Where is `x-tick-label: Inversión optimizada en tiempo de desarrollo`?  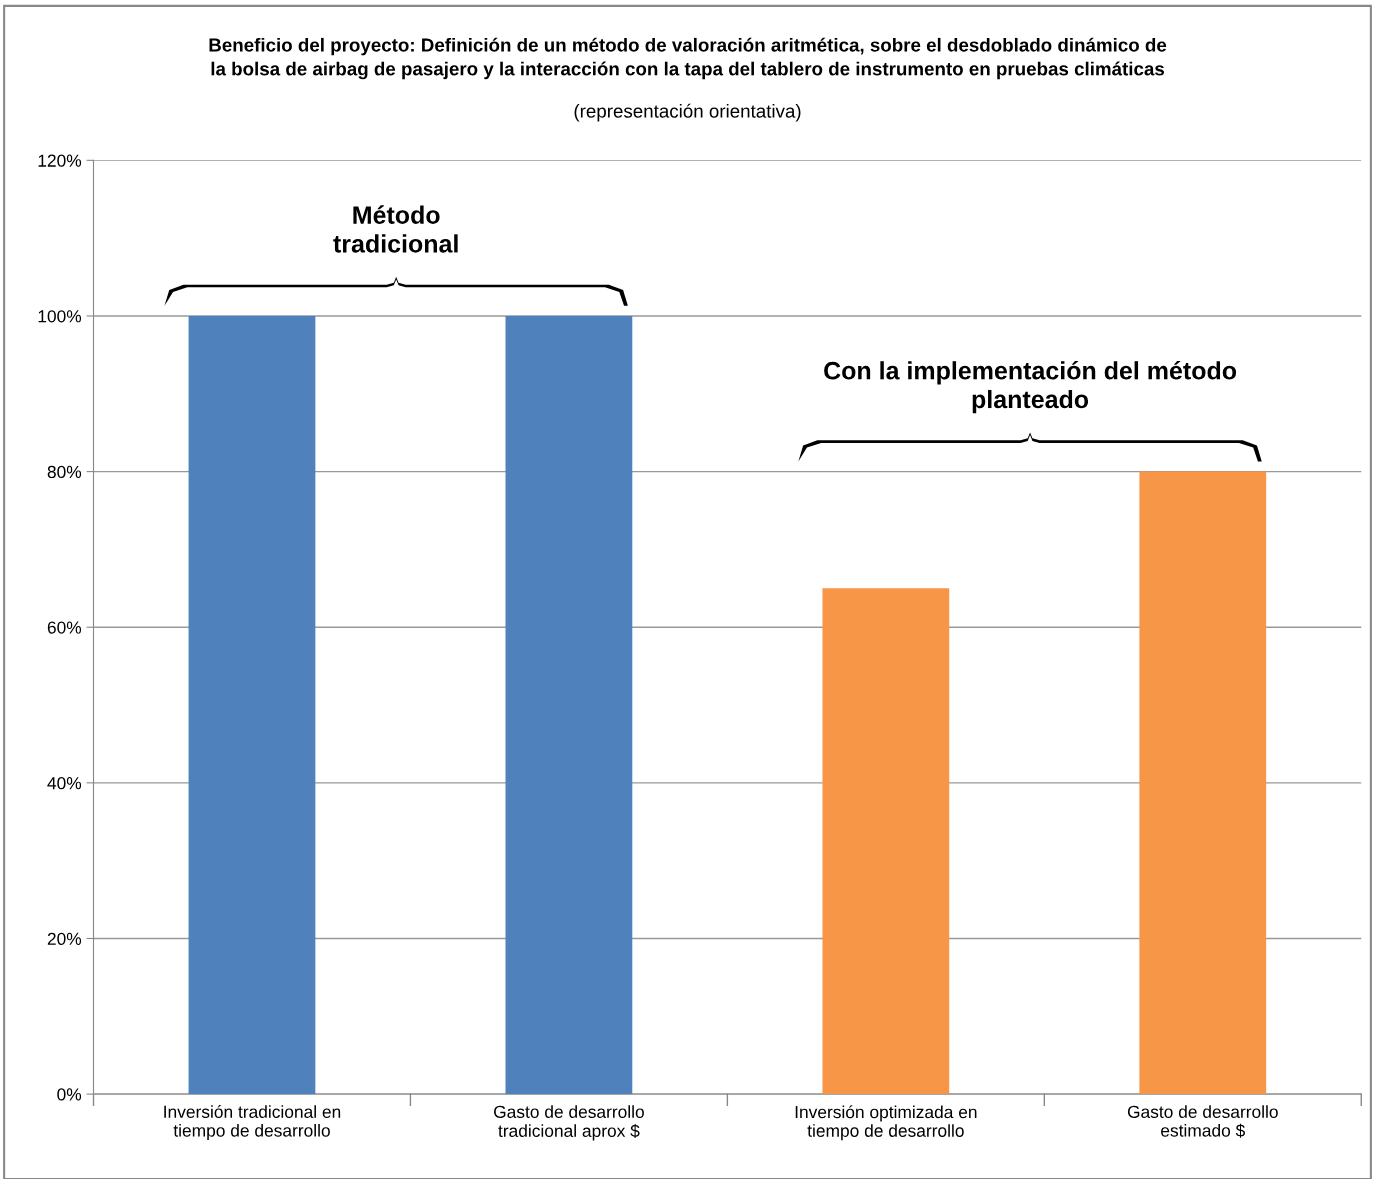
x-tick-label: Inversión optimizada en tiempo de desarrollo is located at coordinates (886, 1123).